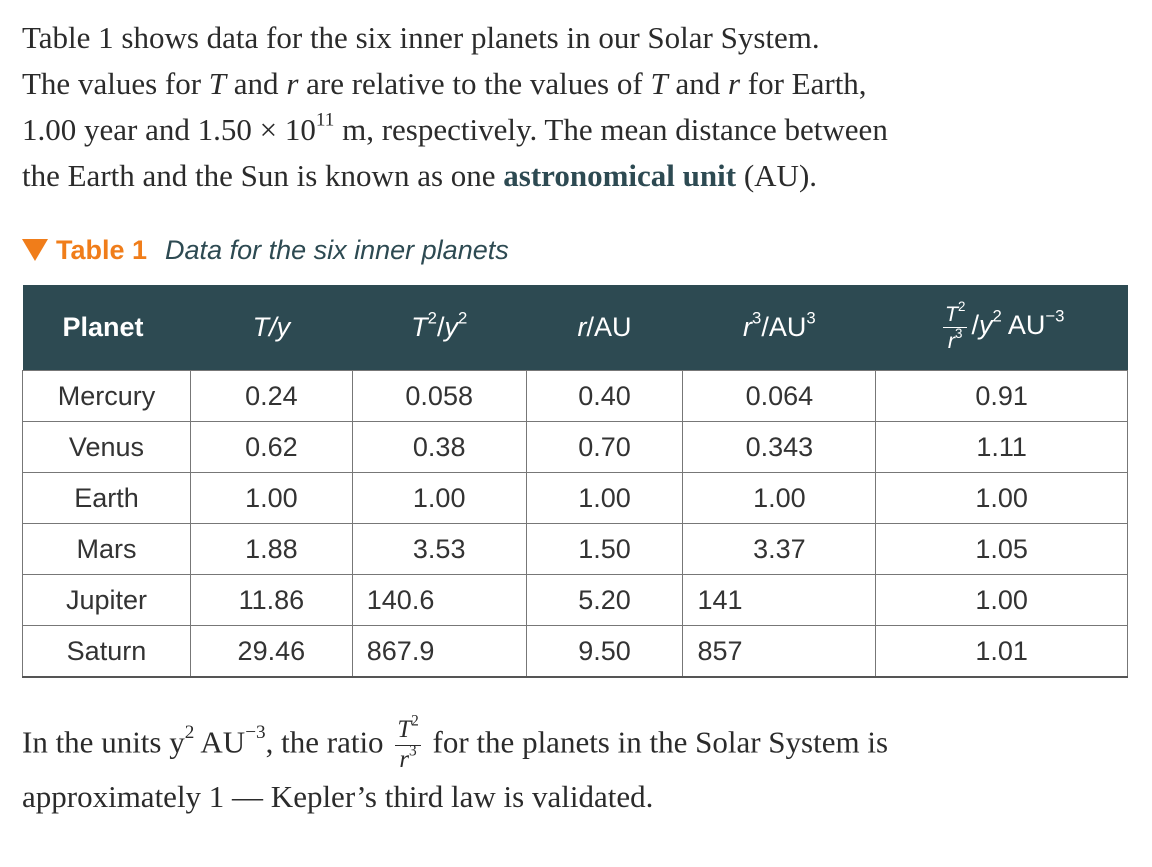  I want to click on table-cell: 3.37, so click(779, 549).